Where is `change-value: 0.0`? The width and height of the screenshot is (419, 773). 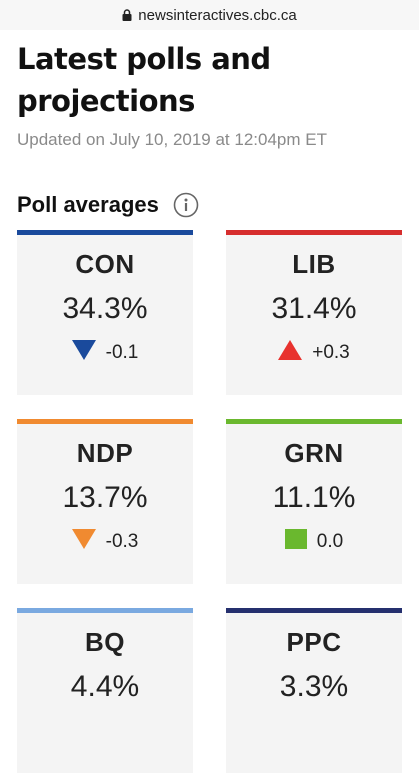 change-value: 0.0 is located at coordinates (330, 541).